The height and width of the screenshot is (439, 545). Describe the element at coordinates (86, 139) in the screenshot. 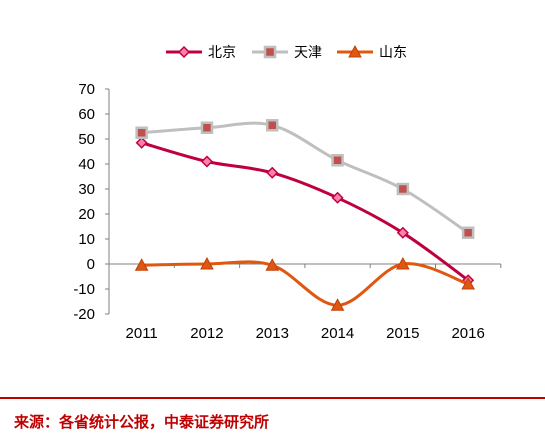

I see `y-tick-label: 50` at that location.